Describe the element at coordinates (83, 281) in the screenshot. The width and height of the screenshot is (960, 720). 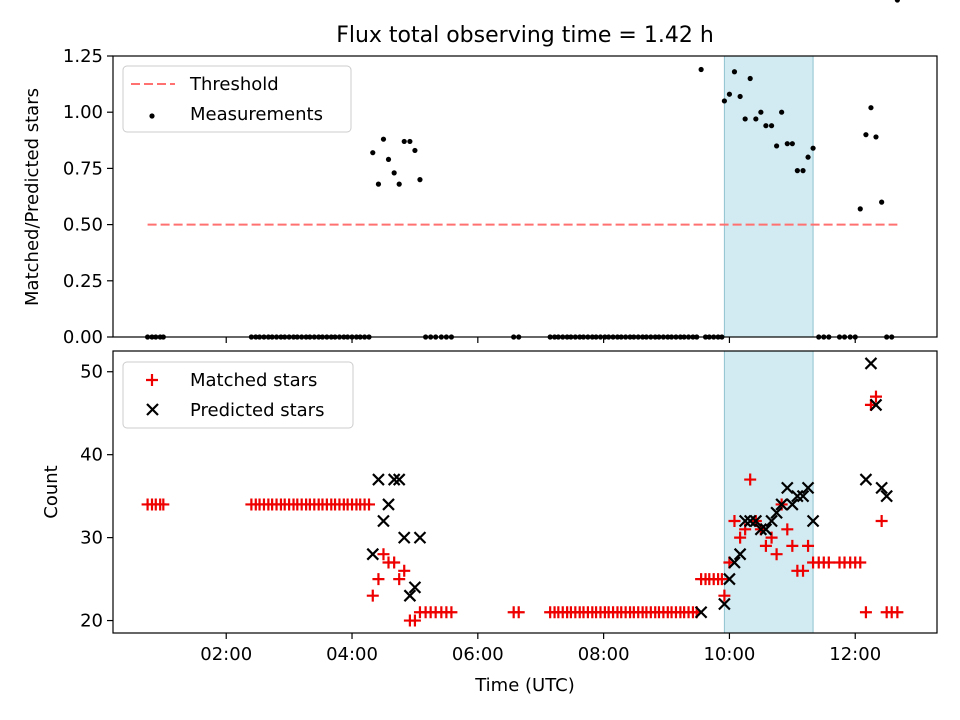
I see `y-tick-label: 0.25` at that location.